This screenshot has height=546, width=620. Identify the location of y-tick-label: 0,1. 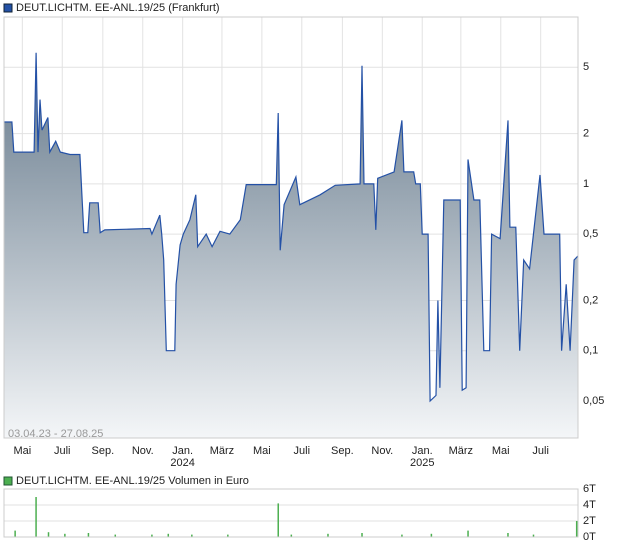
(590, 351).